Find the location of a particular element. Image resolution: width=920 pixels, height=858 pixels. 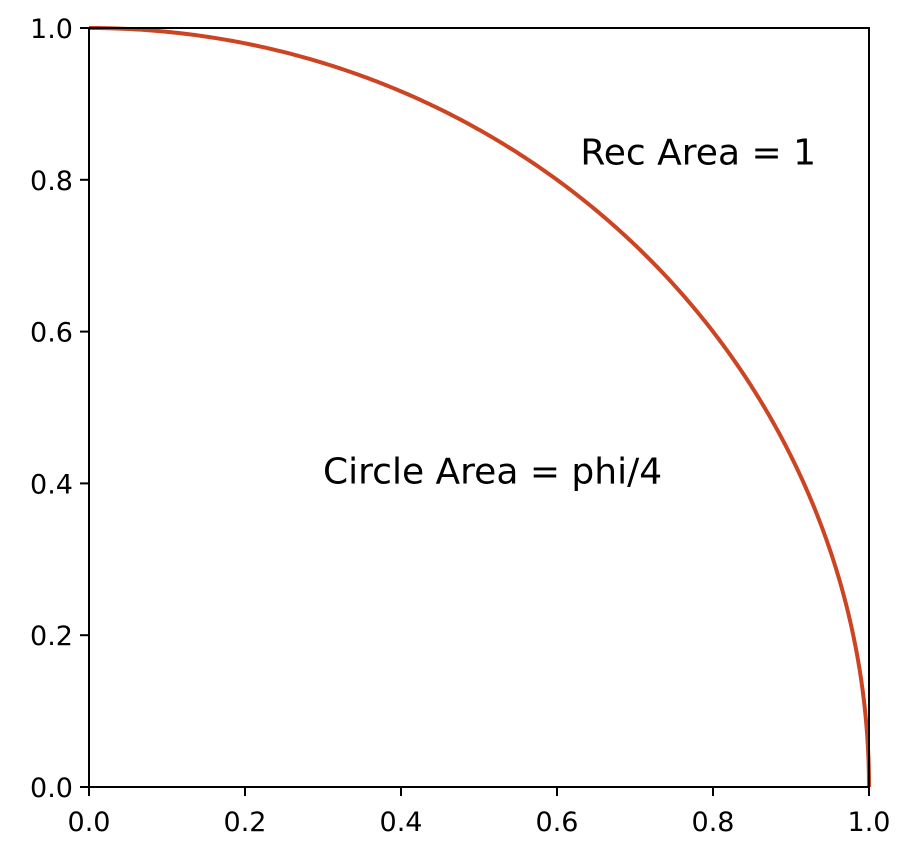

y-tick-label: 0.8 is located at coordinates (51, 181).